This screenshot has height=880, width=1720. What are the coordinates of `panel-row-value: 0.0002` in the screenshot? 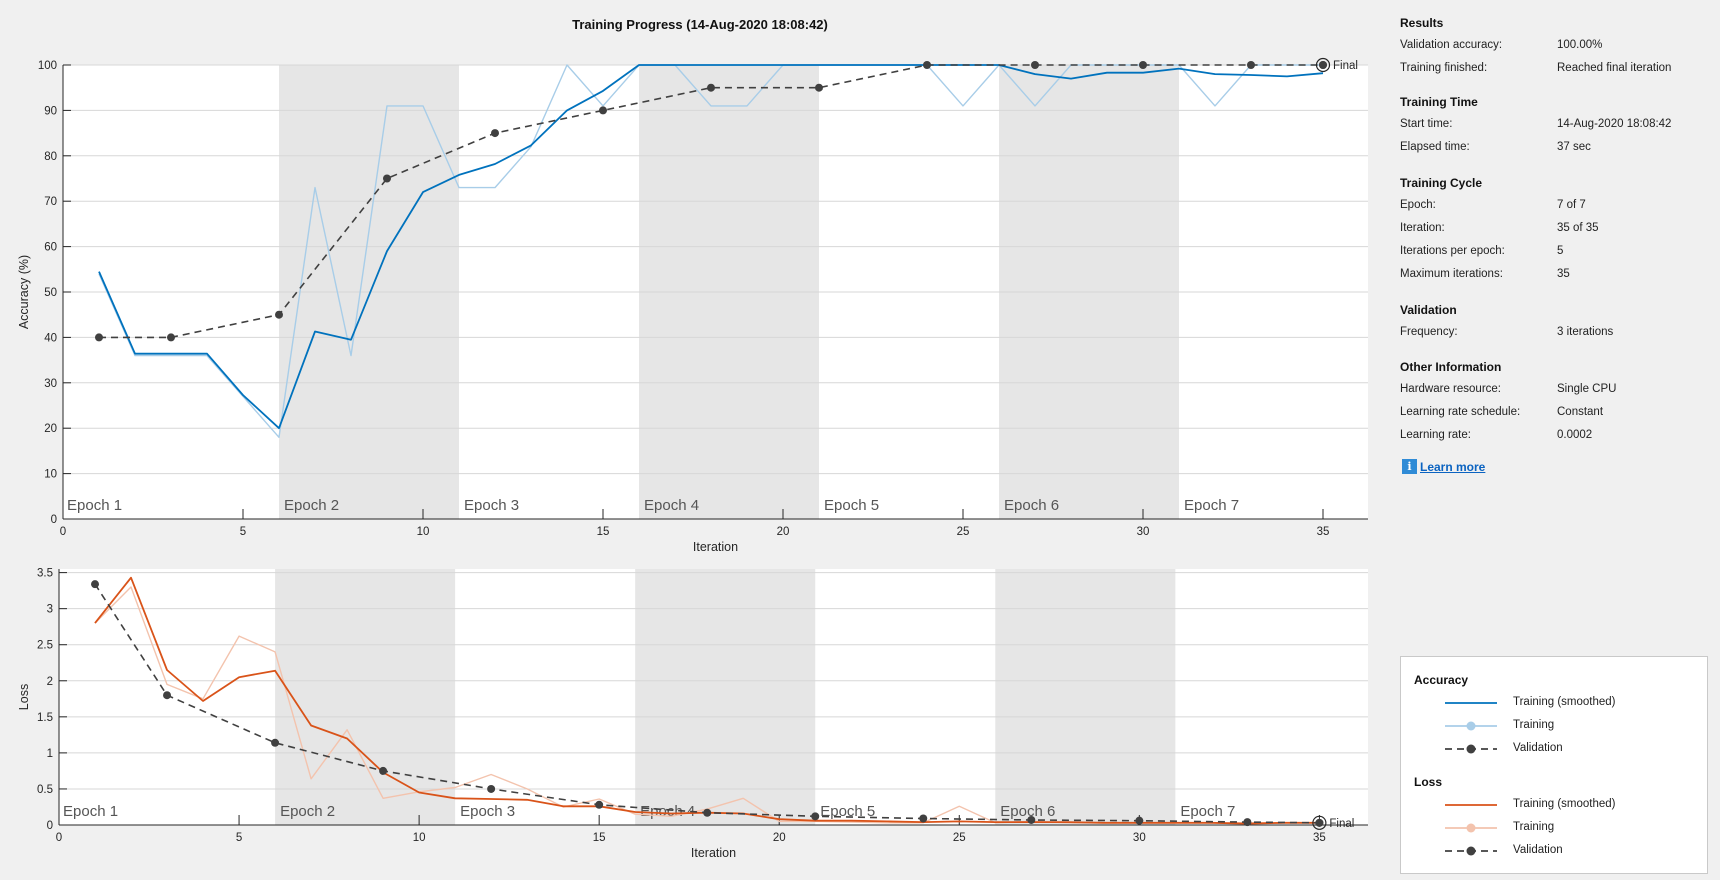 It's located at (1575, 435).